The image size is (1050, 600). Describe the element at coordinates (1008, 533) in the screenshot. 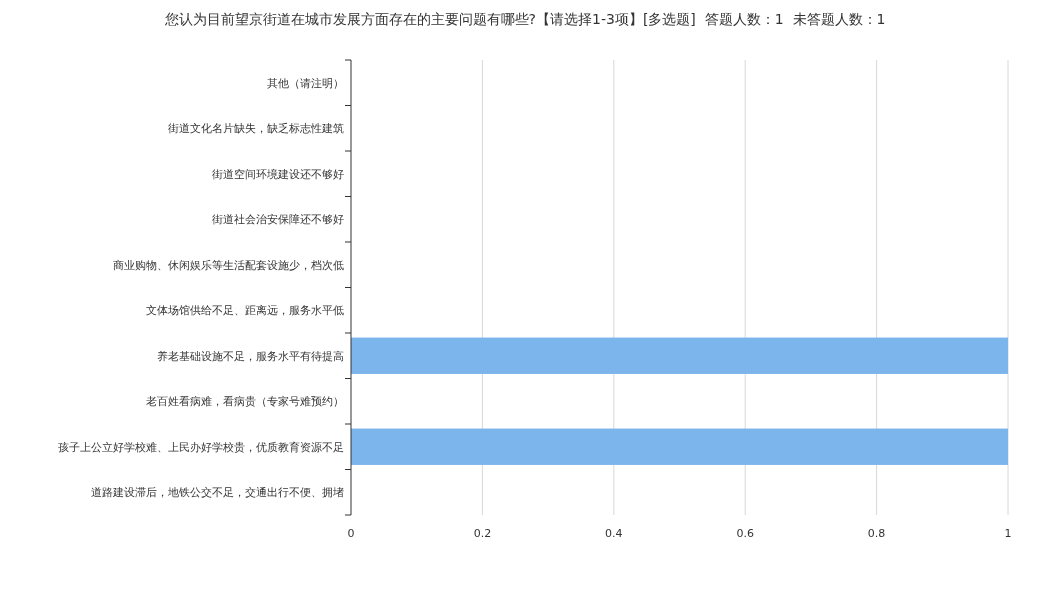

I see `x-tick-label: 1` at that location.